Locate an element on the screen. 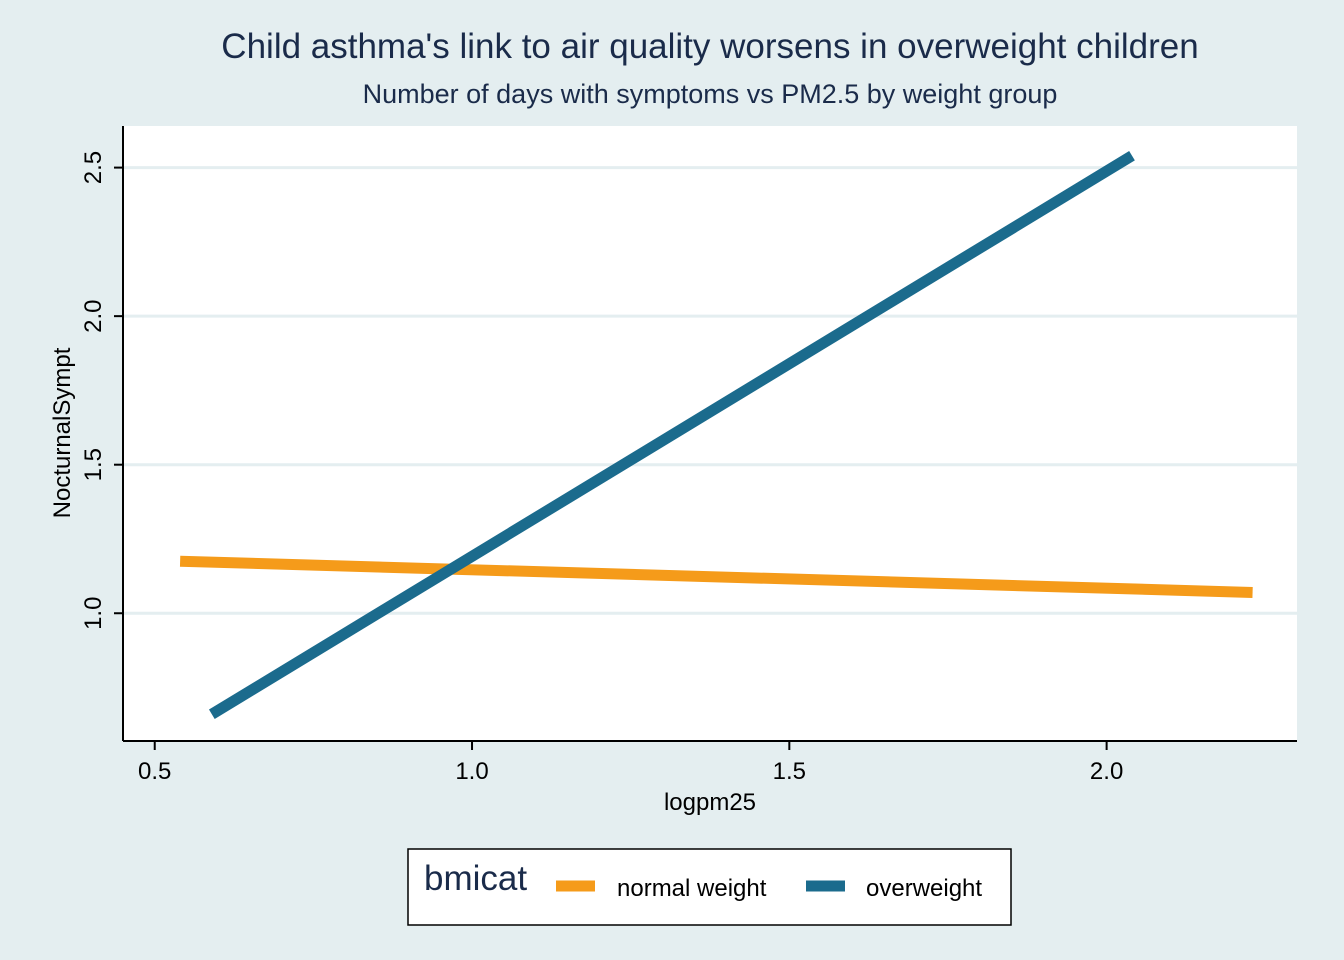 The height and width of the screenshot is (960, 1344). x-axis-label: logpm25 is located at coordinates (710, 802).